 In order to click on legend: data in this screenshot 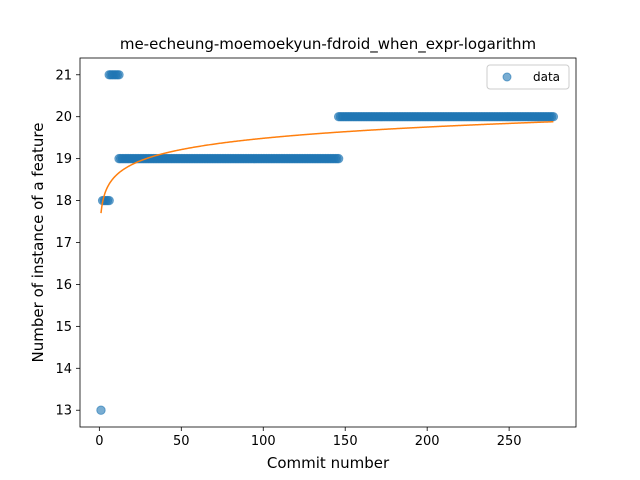, I will do `click(528, 77)`.